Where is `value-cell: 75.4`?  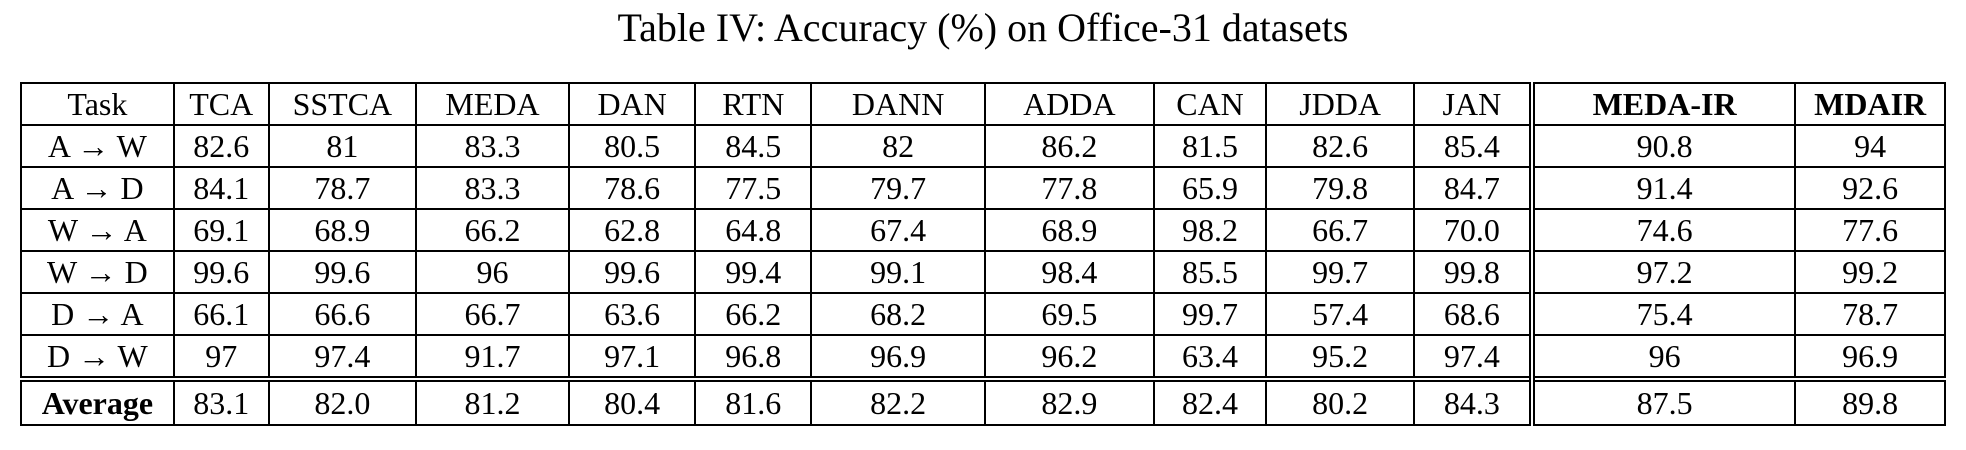 value-cell: 75.4 is located at coordinates (1662, 314).